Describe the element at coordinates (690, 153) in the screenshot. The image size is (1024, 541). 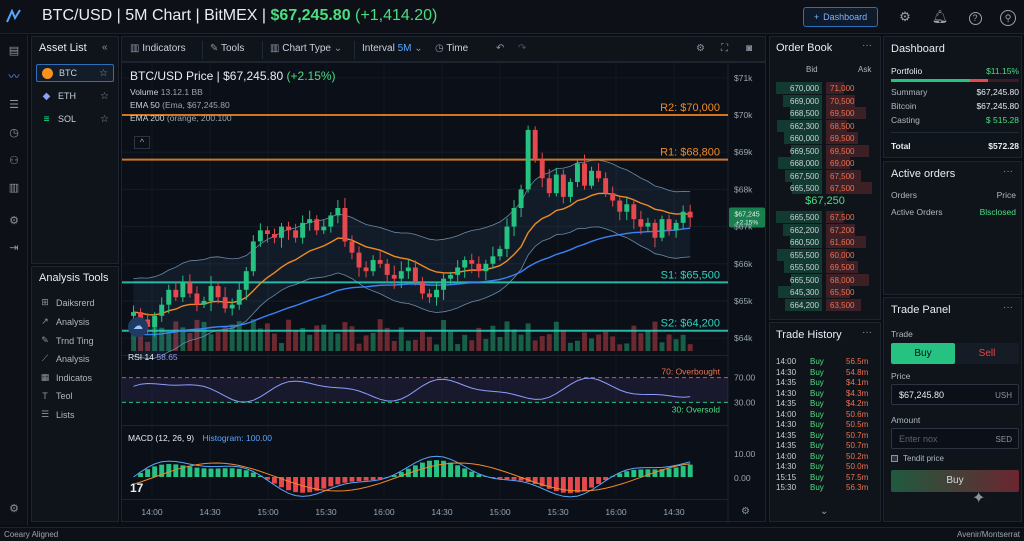
I see `level-label: R1: $68,800` at that location.